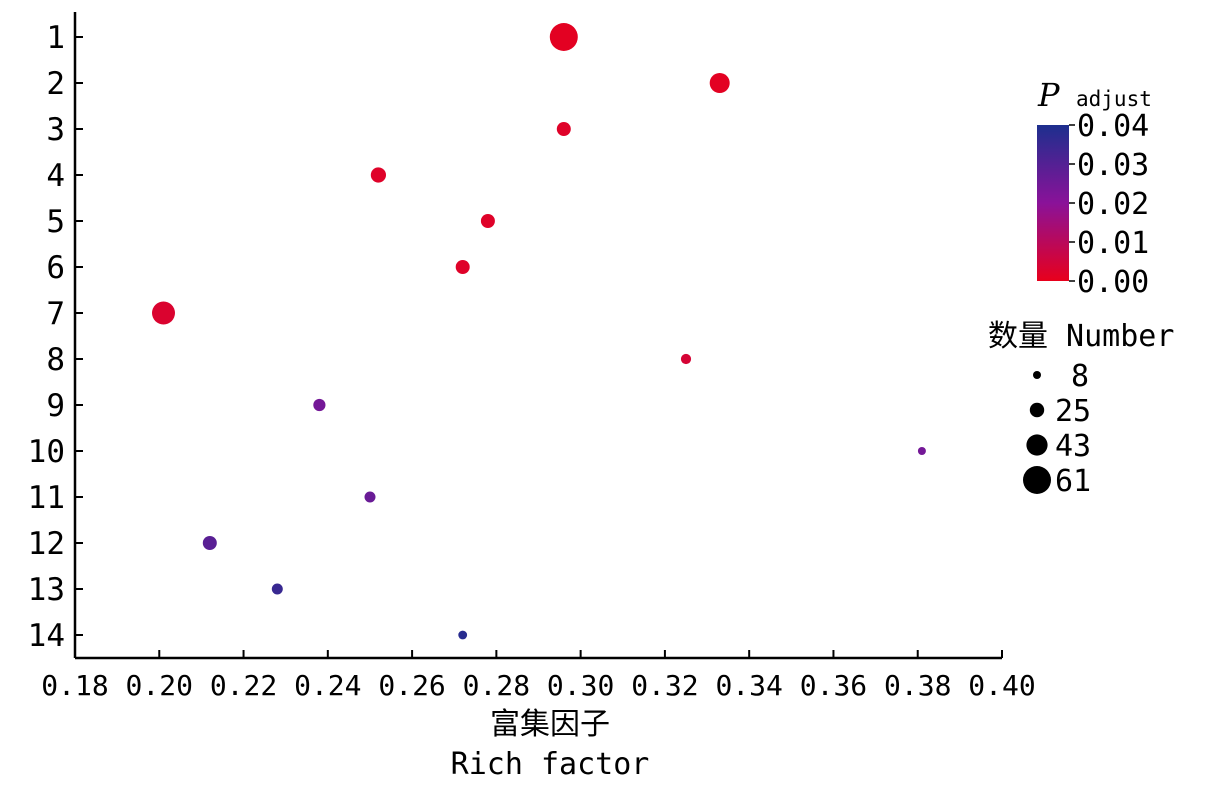 The height and width of the screenshot is (787, 1213). What do you see at coordinates (1053, 203) in the screenshot?
I see `color-legend-gradient-bar` at bounding box center [1053, 203].